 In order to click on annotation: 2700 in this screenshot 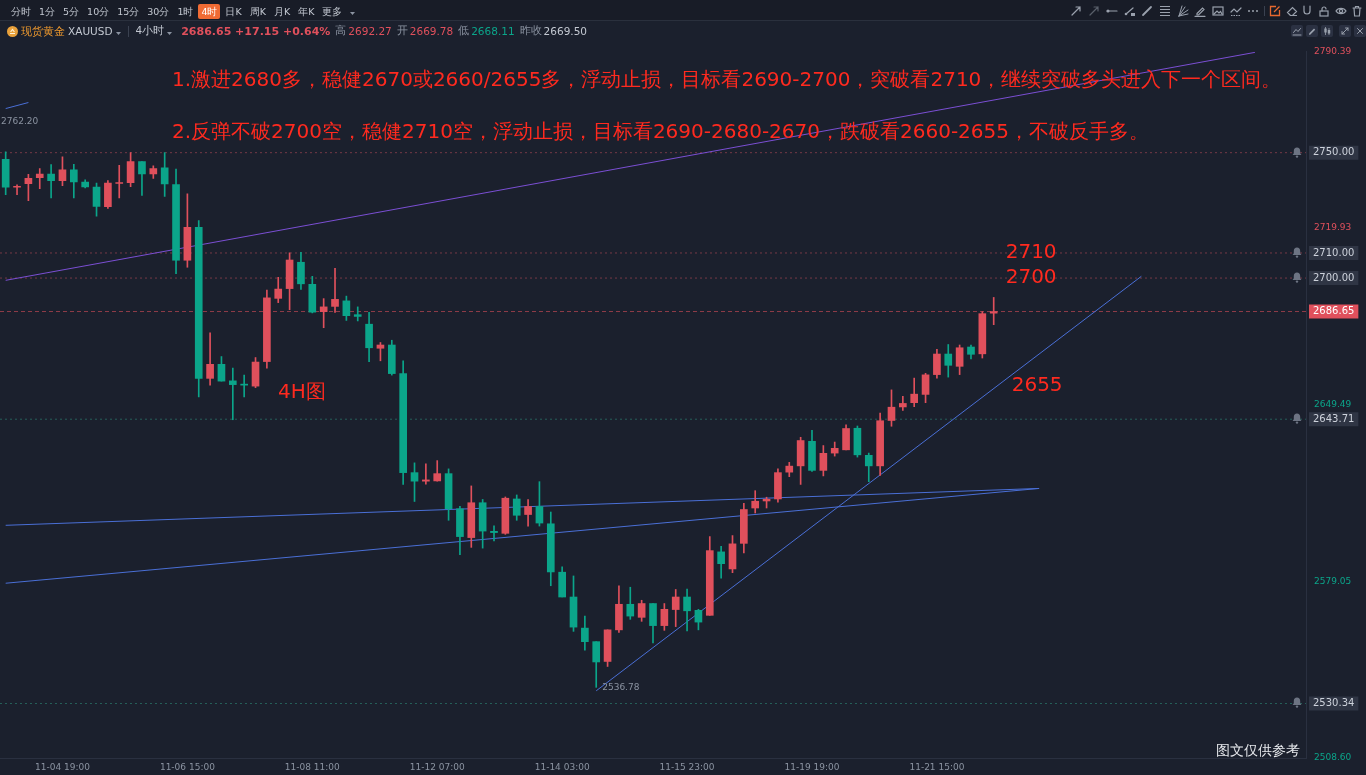, I will do `click(1031, 276)`.